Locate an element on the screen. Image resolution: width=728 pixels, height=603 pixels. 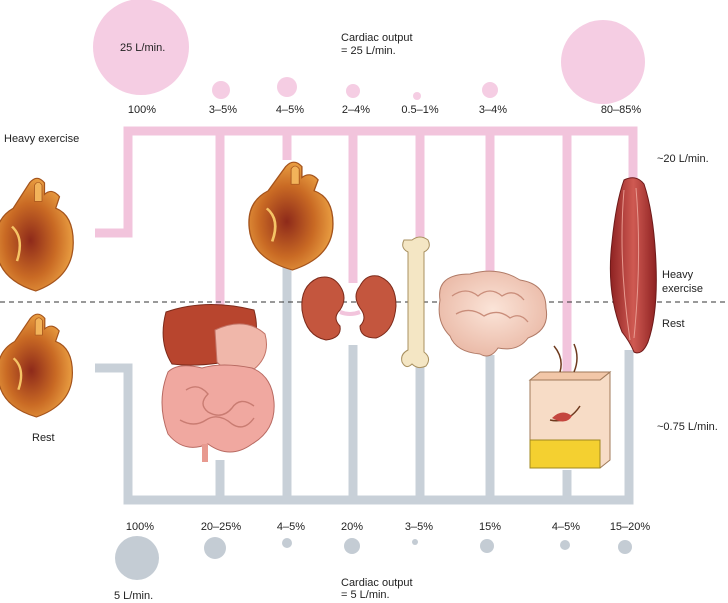
divider-lower-label: Rest is located at coordinates (673, 324).